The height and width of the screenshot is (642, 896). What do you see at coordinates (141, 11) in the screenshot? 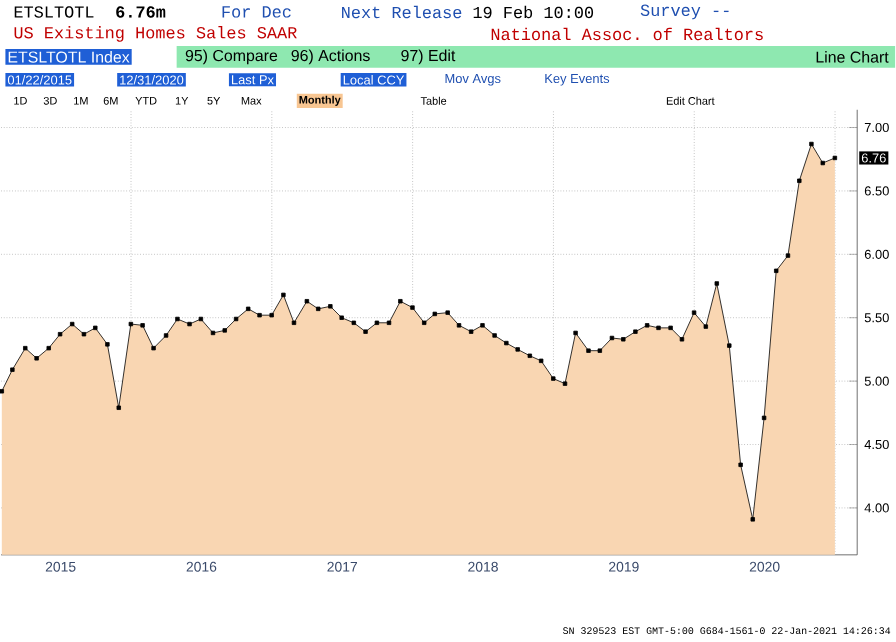
I see `text: 6.76m` at bounding box center [141, 11].